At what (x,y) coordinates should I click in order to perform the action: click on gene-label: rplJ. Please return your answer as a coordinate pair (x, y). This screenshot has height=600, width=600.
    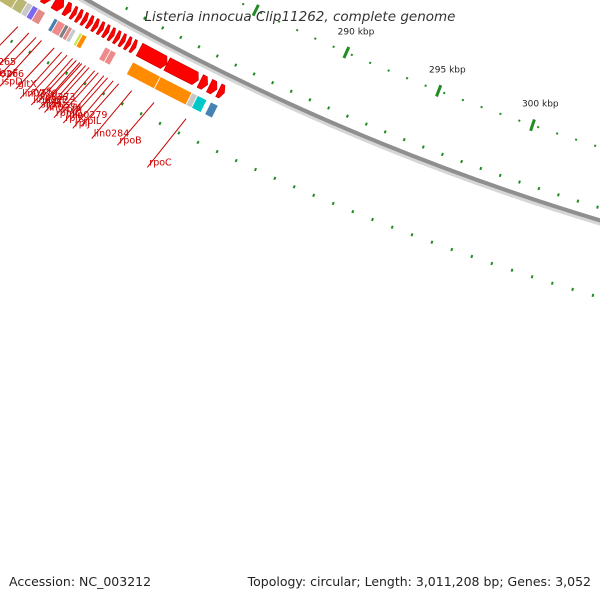
    Looking at the image, I should click on (82, 123).